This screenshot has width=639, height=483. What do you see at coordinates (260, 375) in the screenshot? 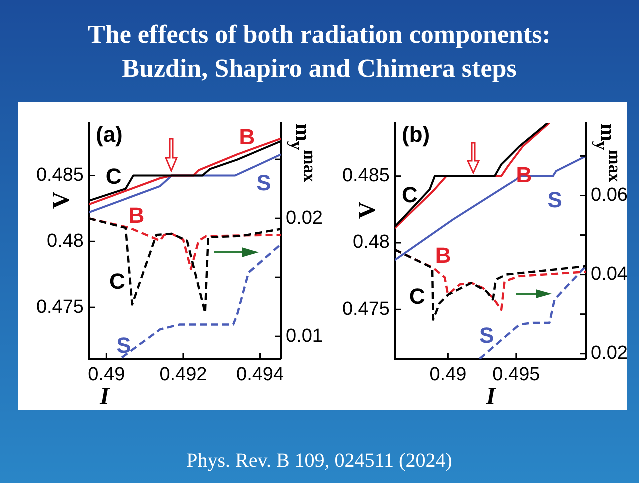
I see `x-tick-label: 0.494` at bounding box center [260, 375].